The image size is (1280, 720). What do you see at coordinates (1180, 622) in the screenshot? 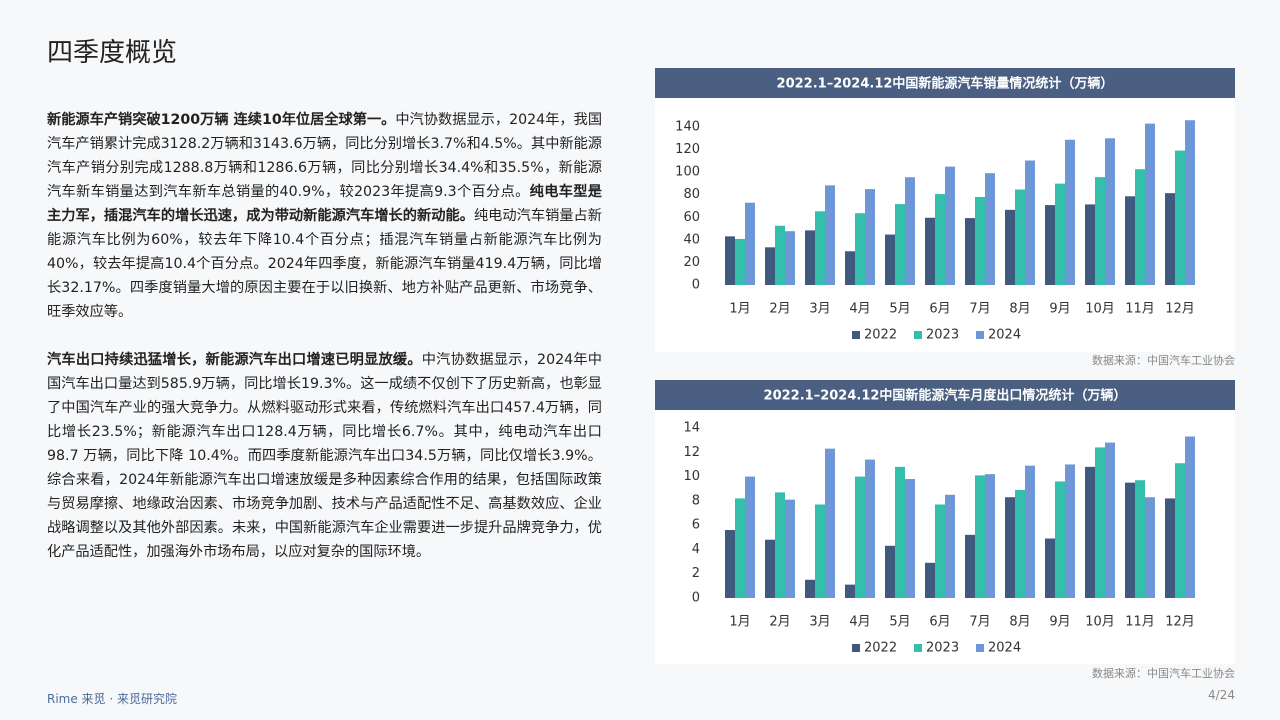
I see `x-tick-label: 12月` at bounding box center [1180, 622].